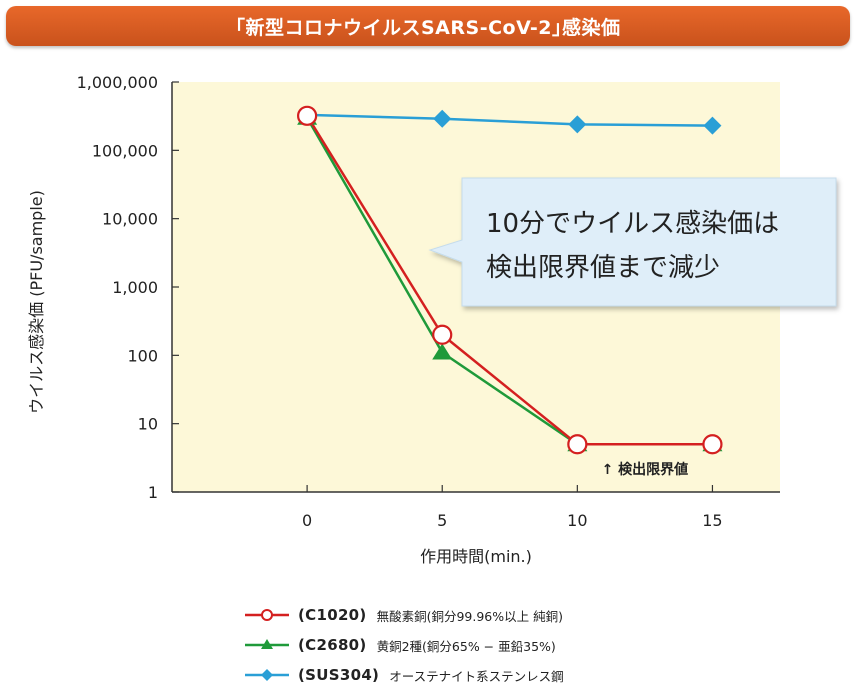  I want to click on callout-line-1: 10分でウイルス感染価は, so click(632, 224).